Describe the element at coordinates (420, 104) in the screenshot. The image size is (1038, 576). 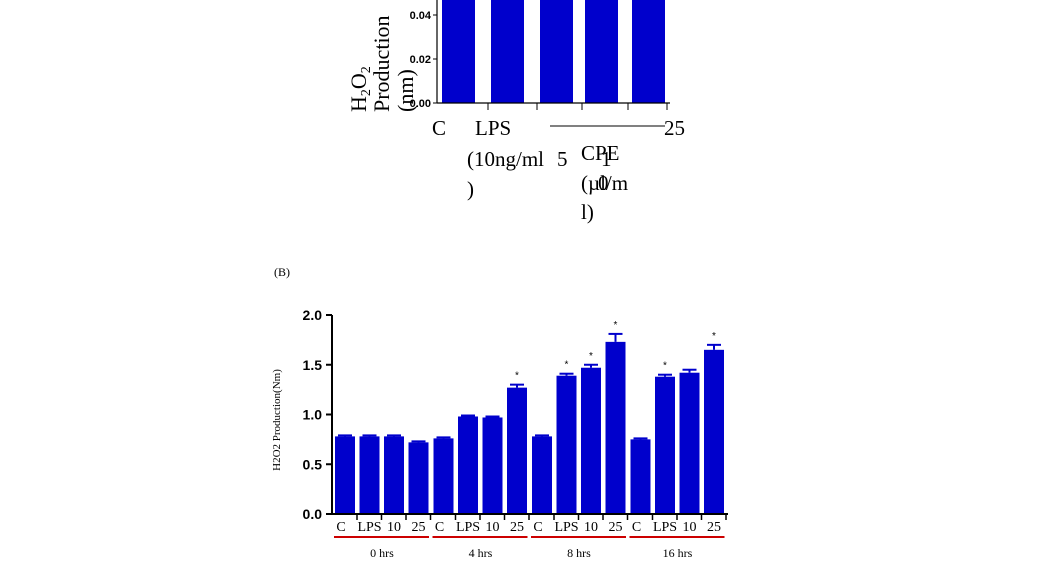
I see `panel-a-ytick-label: 0.00` at that location.